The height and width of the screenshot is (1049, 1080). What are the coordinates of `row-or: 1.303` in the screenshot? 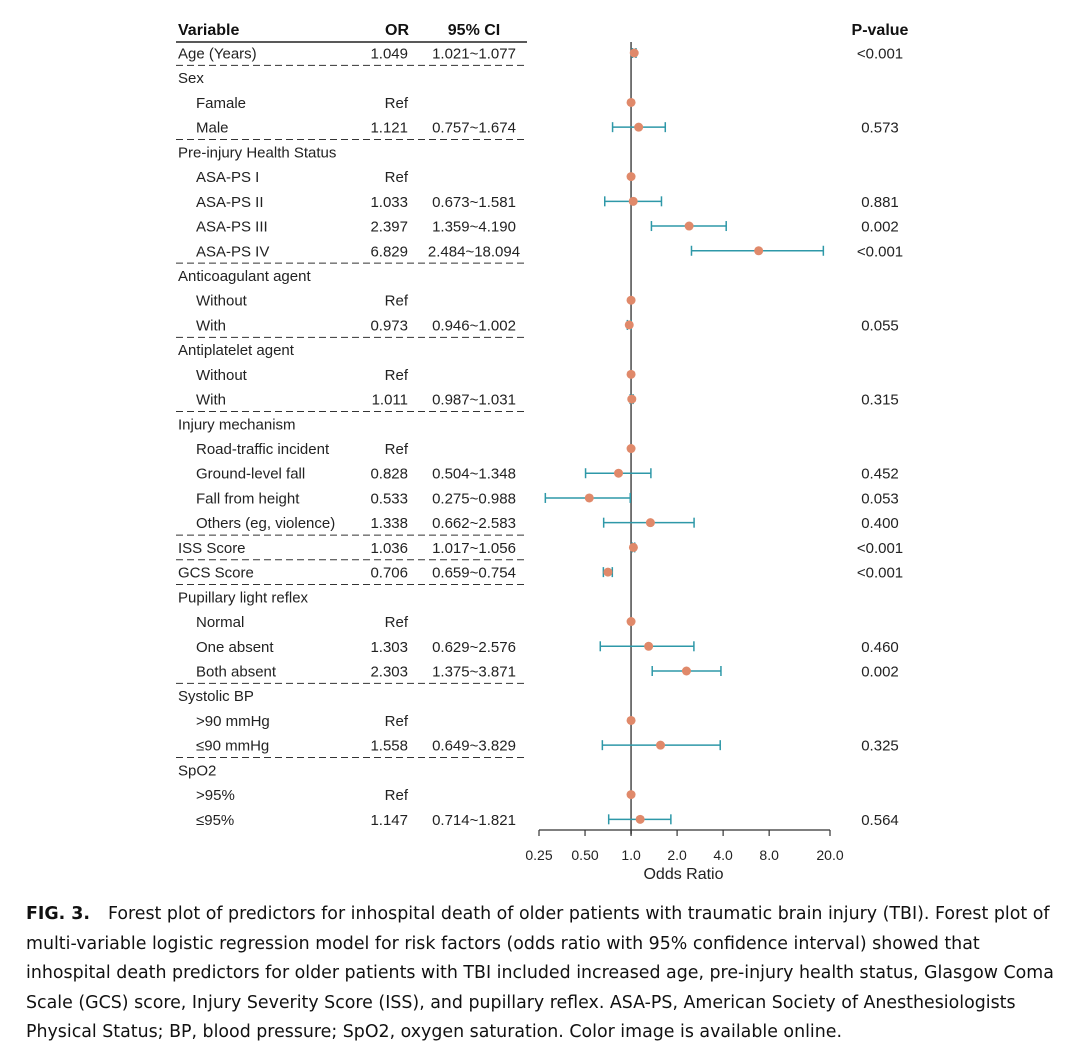 It's located at (389, 647).